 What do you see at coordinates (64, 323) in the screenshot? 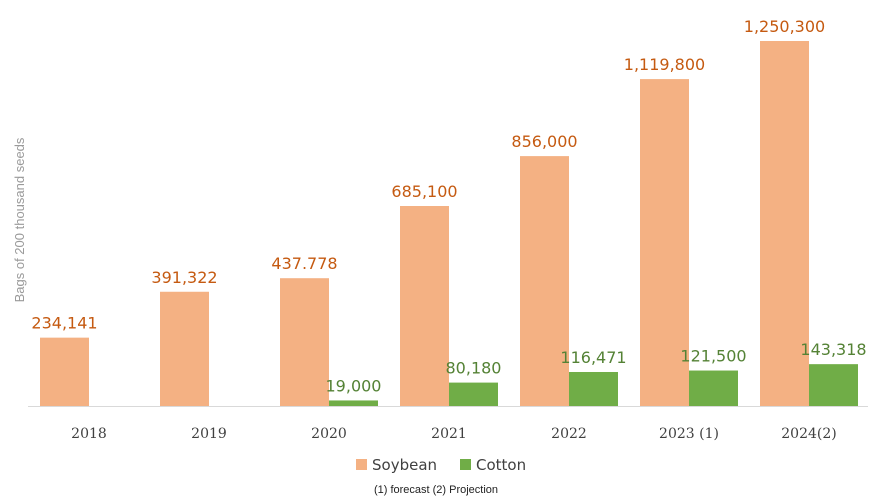
I see `data-label-soybean-2018: 234,141` at bounding box center [64, 323].